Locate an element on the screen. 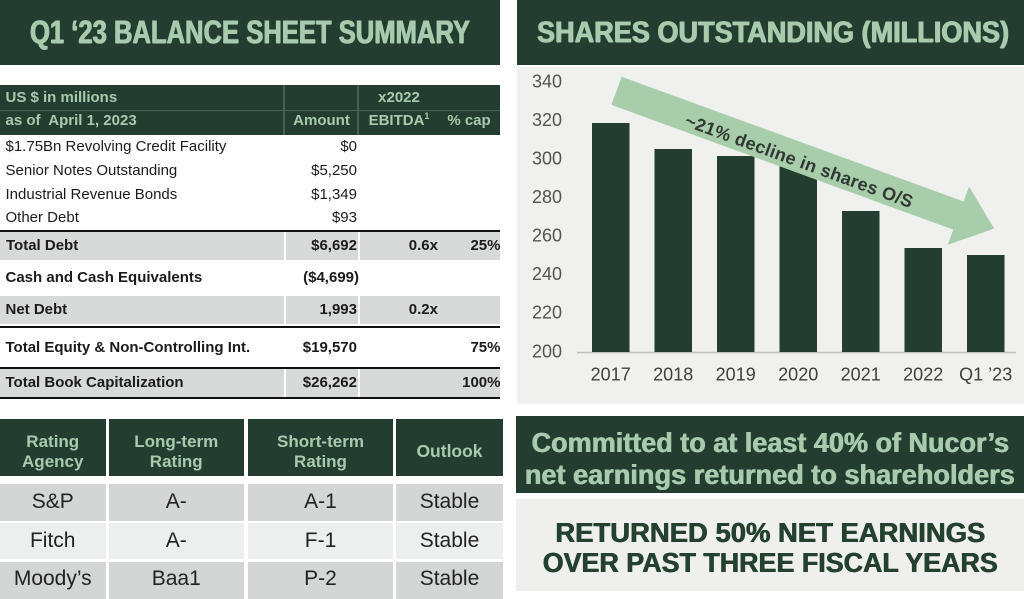  svg-text: 300 is located at coordinates (547, 159).